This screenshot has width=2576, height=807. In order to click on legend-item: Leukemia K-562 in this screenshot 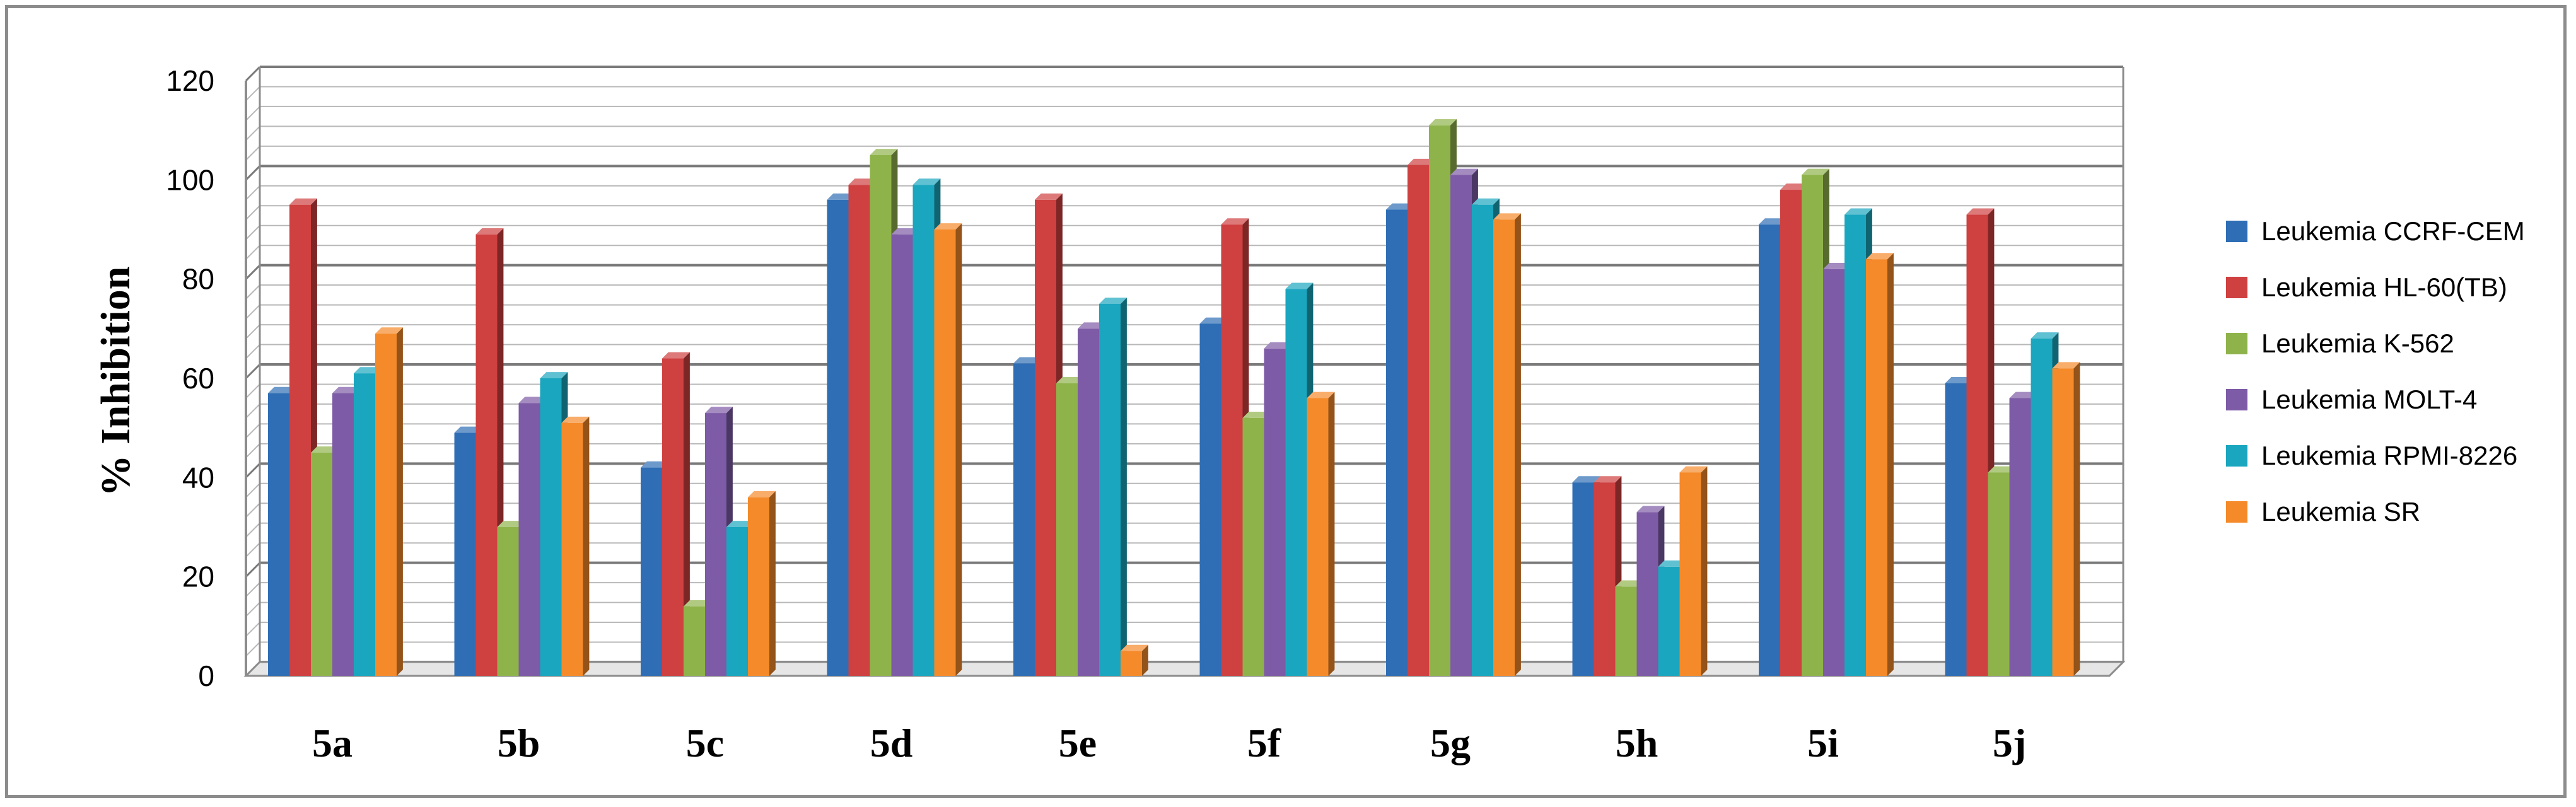, I will do `click(2390, 343)`.